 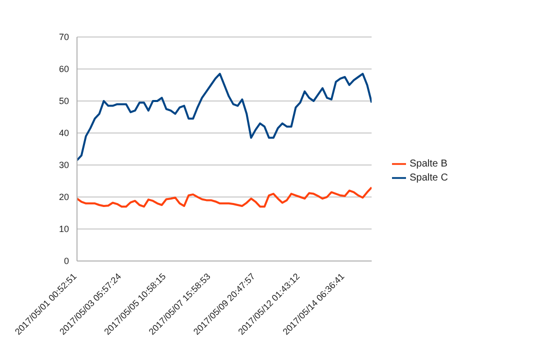 I want to click on y-tick-label: 50, so click(x=63, y=101).